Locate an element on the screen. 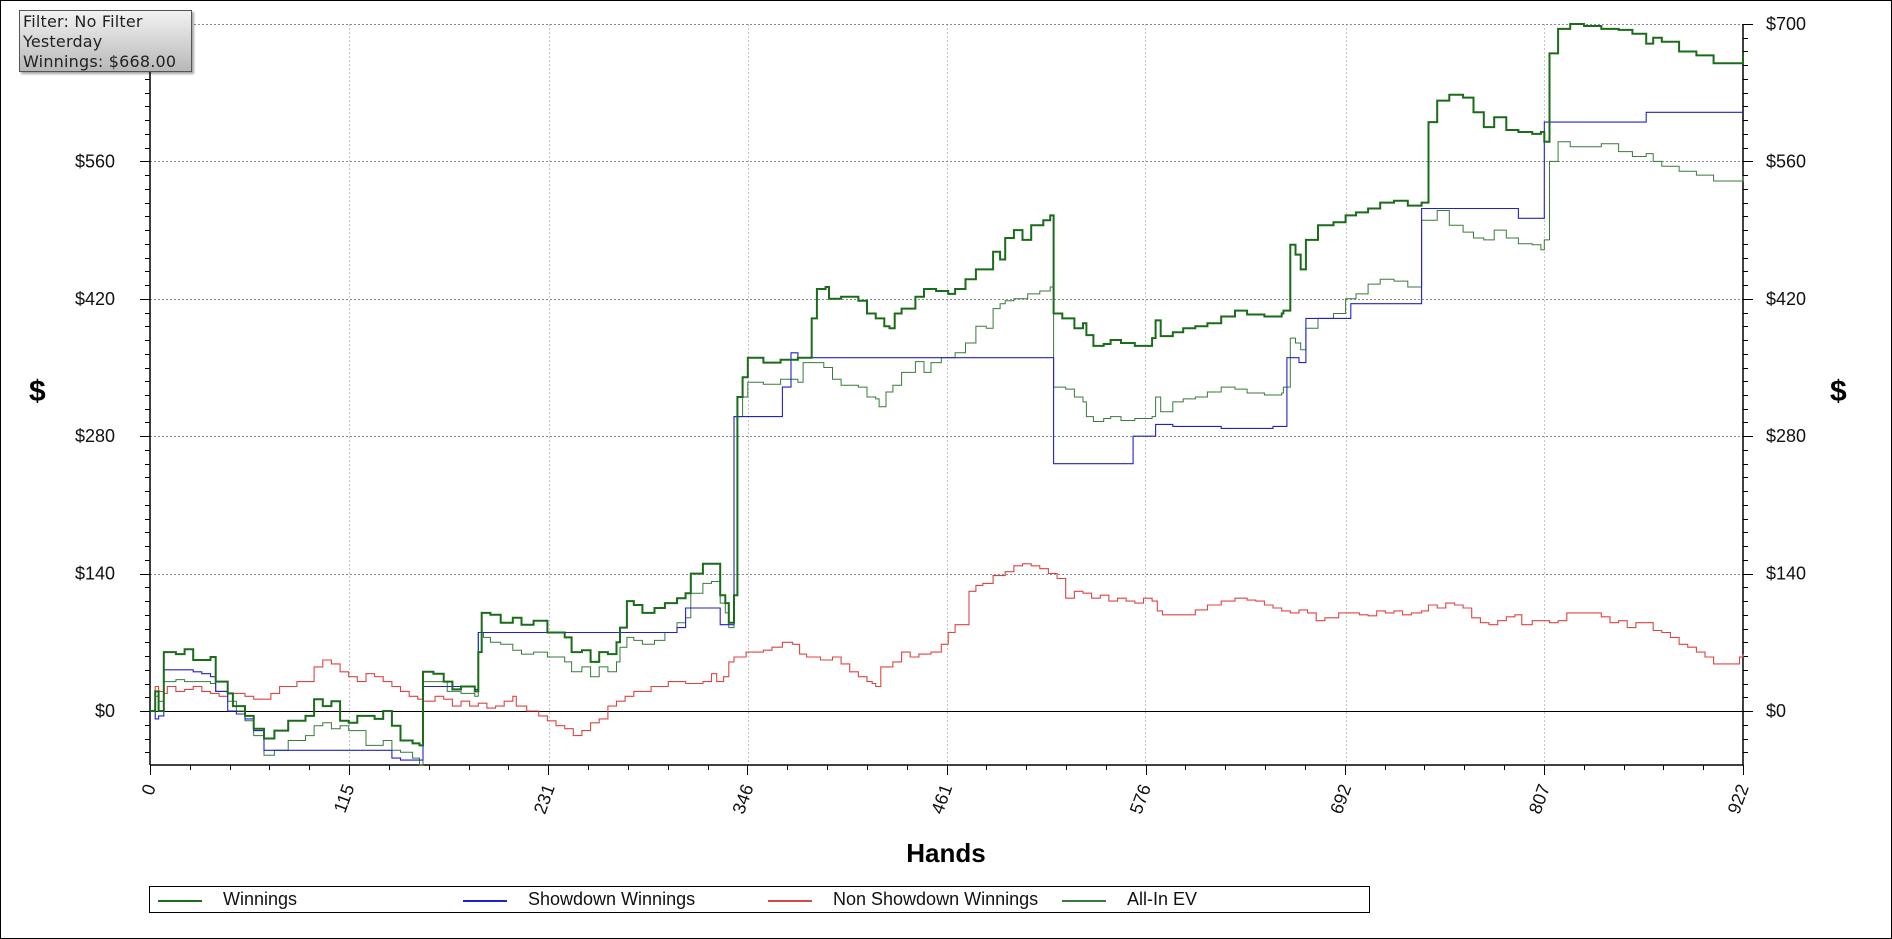 This screenshot has width=1892, height=939. y-axis-title-right: $ is located at coordinates (1838, 391).